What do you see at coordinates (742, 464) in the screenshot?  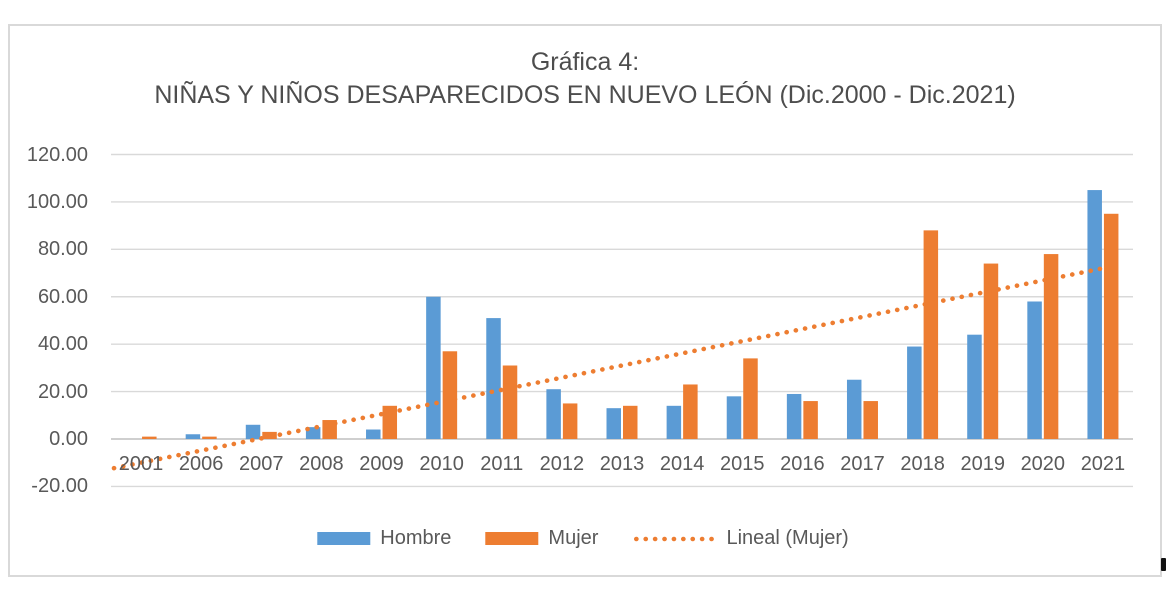 I see `x-tick-label-2015: 2015` at bounding box center [742, 464].